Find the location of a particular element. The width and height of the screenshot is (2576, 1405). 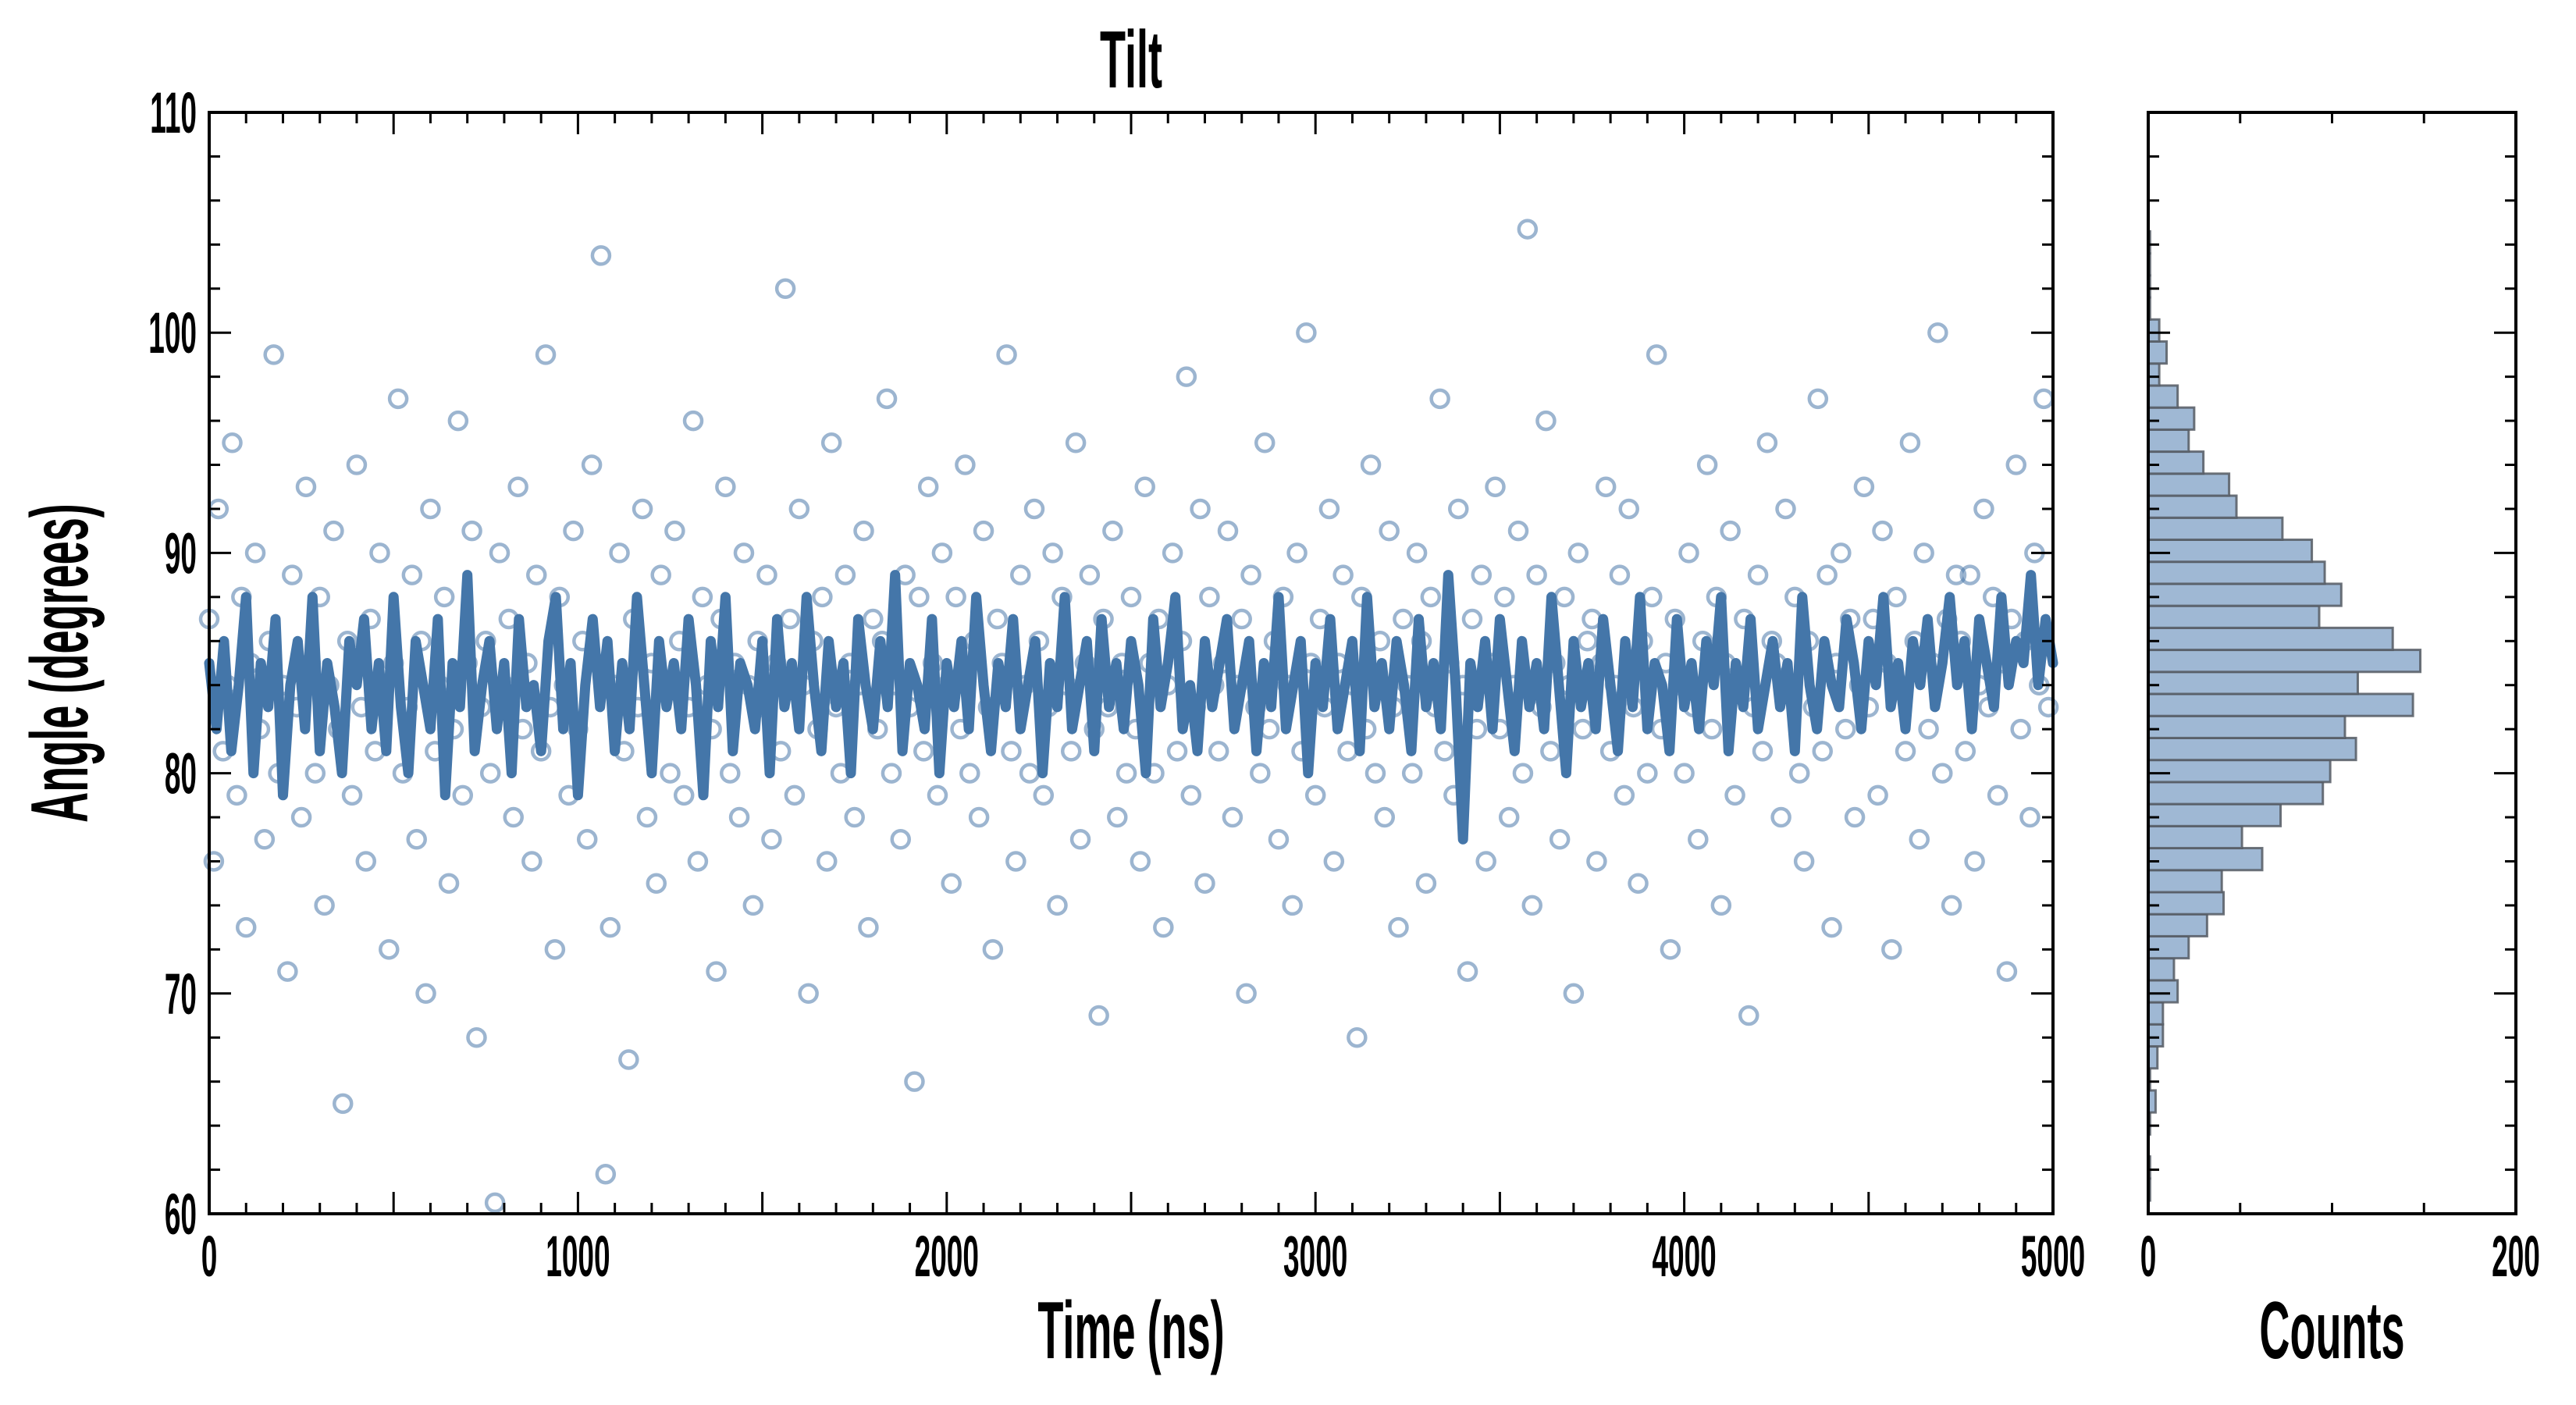

hist-x-tick-label: 200 is located at coordinates (2516, 1257).